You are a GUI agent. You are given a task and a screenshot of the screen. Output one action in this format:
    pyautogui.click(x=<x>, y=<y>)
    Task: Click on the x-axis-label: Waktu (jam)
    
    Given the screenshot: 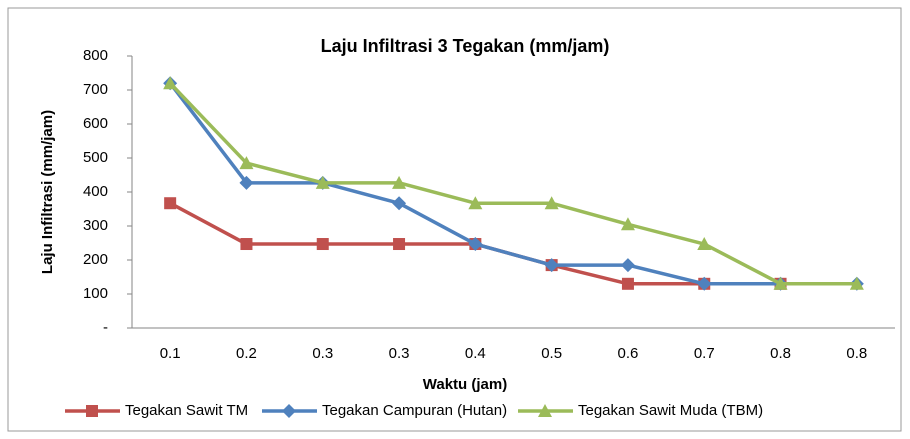 What is the action you would take?
    pyautogui.click(x=465, y=384)
    